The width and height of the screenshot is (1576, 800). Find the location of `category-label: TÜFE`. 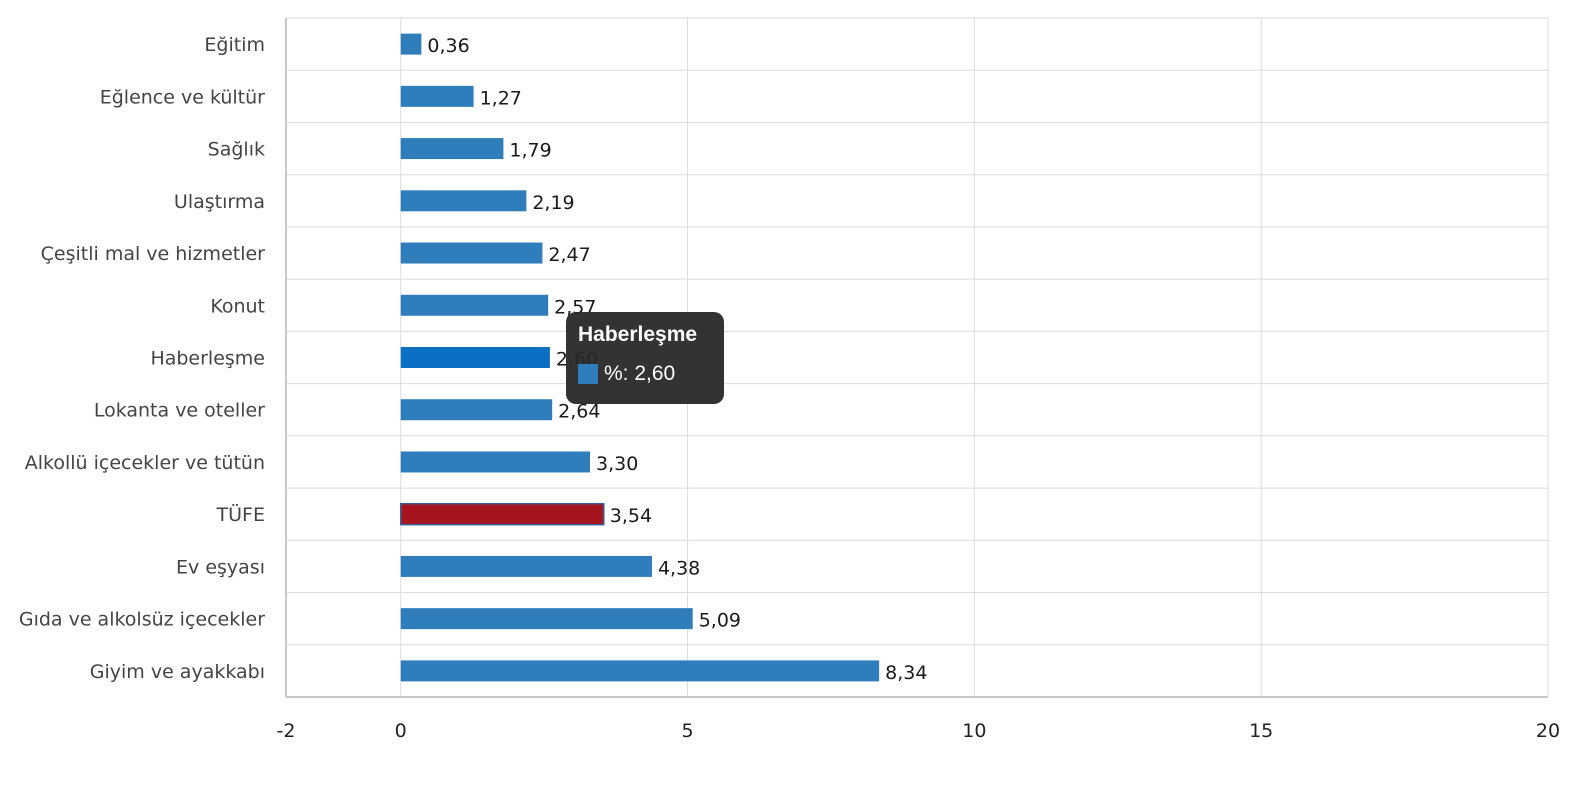

category-label: TÜFE is located at coordinates (240, 514).